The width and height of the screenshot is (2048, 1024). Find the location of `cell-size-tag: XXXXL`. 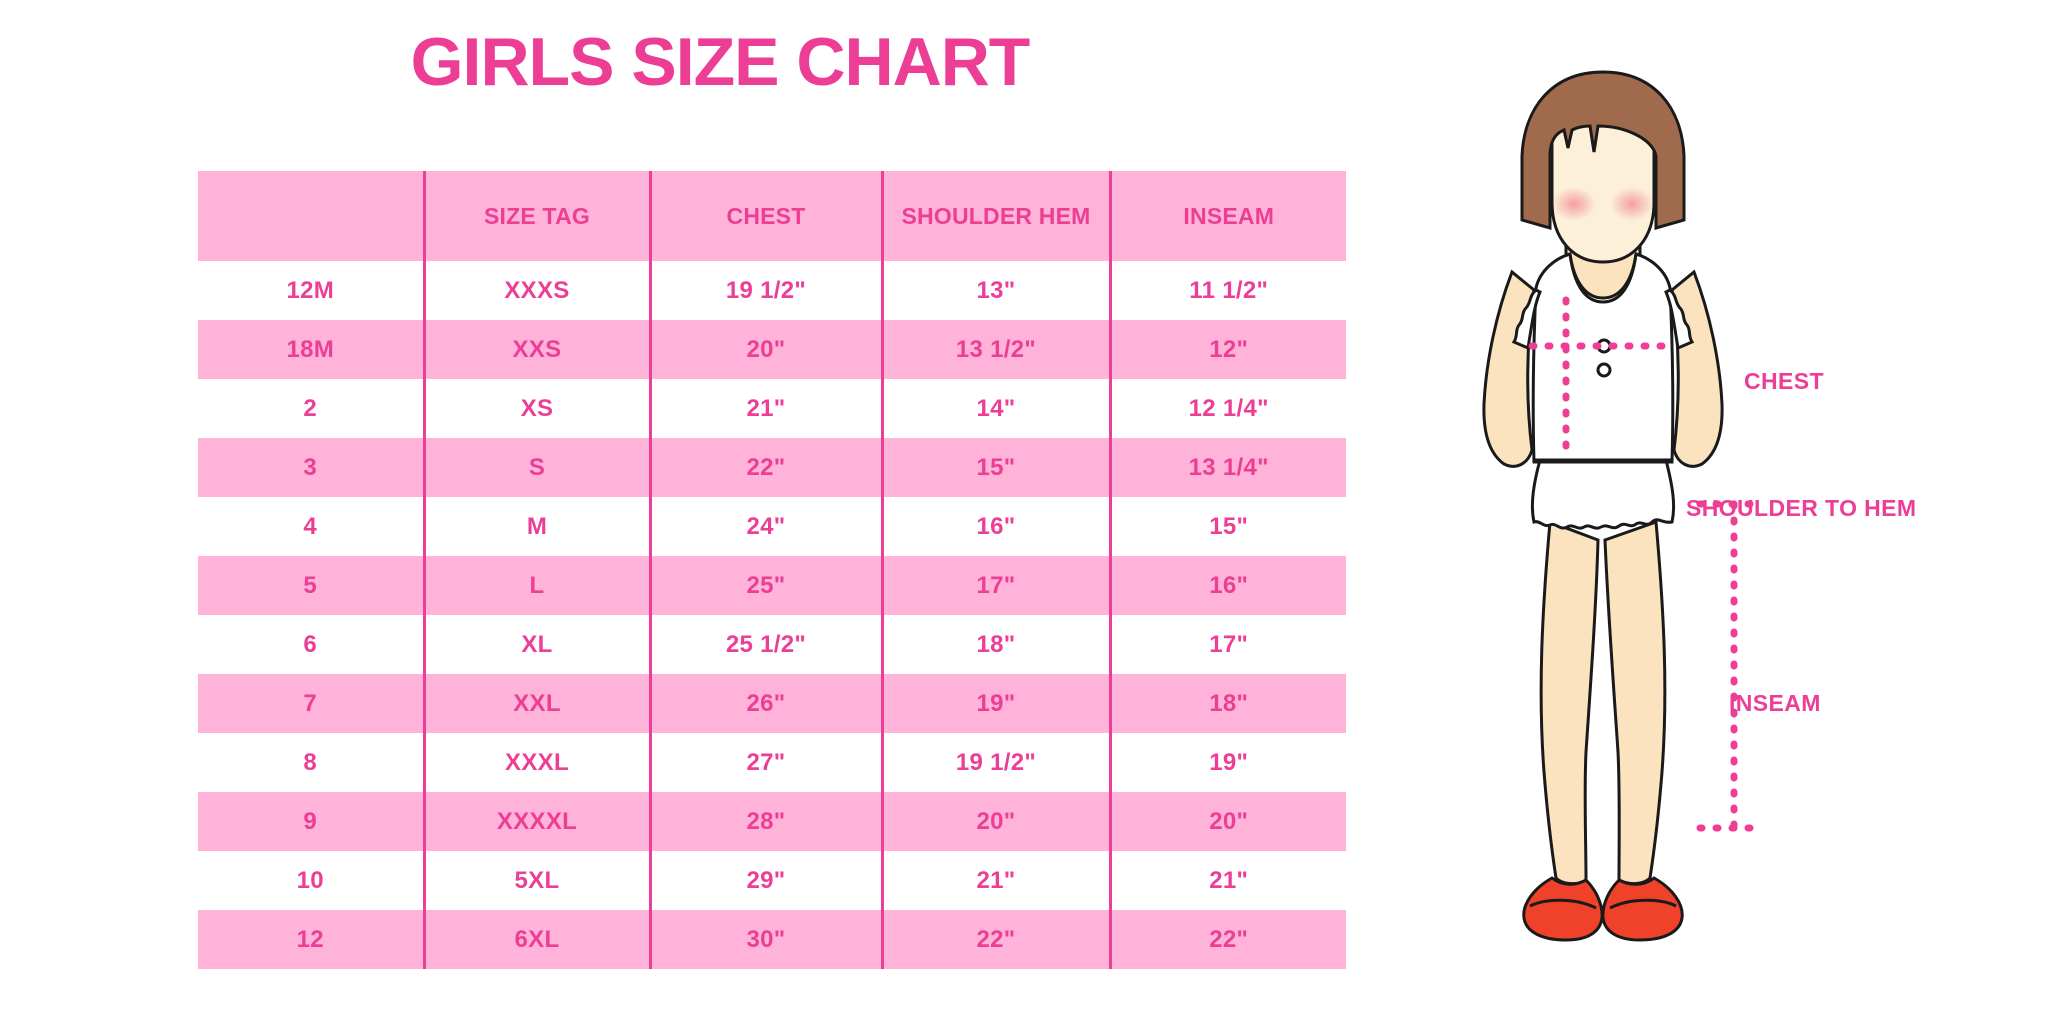

cell-size-tag: XXXXL is located at coordinates (538, 821).